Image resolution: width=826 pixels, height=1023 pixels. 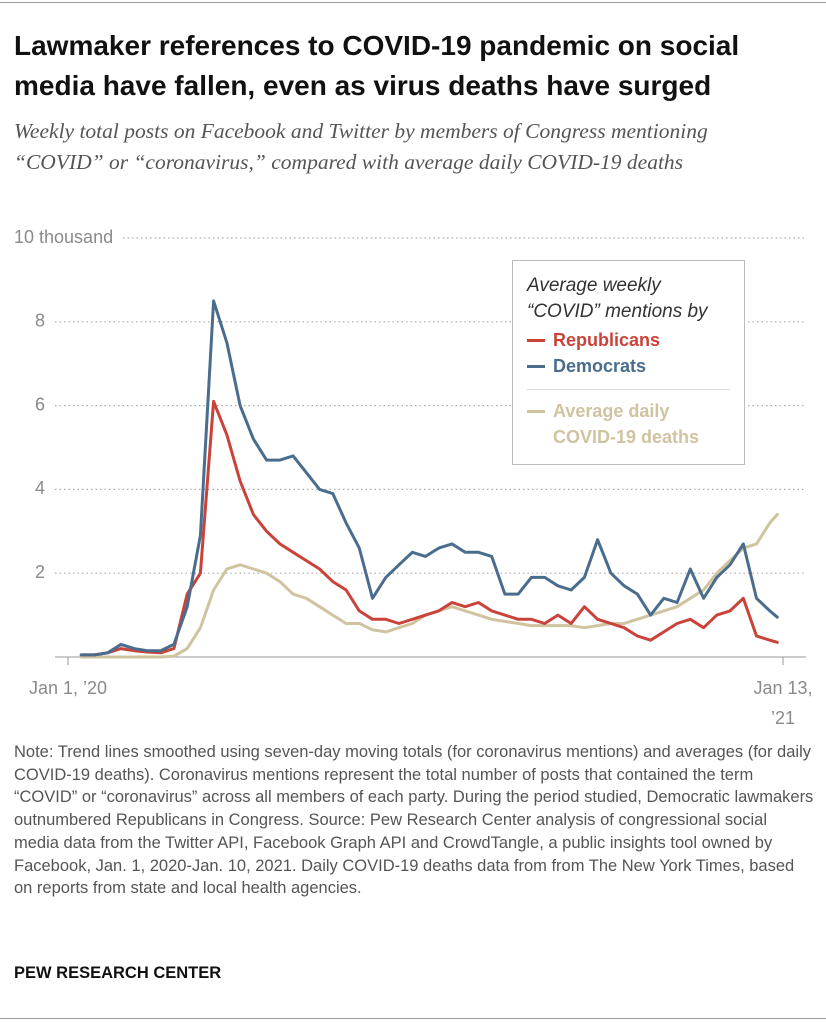 I want to click on legend-label: Democrats, so click(x=600, y=366).